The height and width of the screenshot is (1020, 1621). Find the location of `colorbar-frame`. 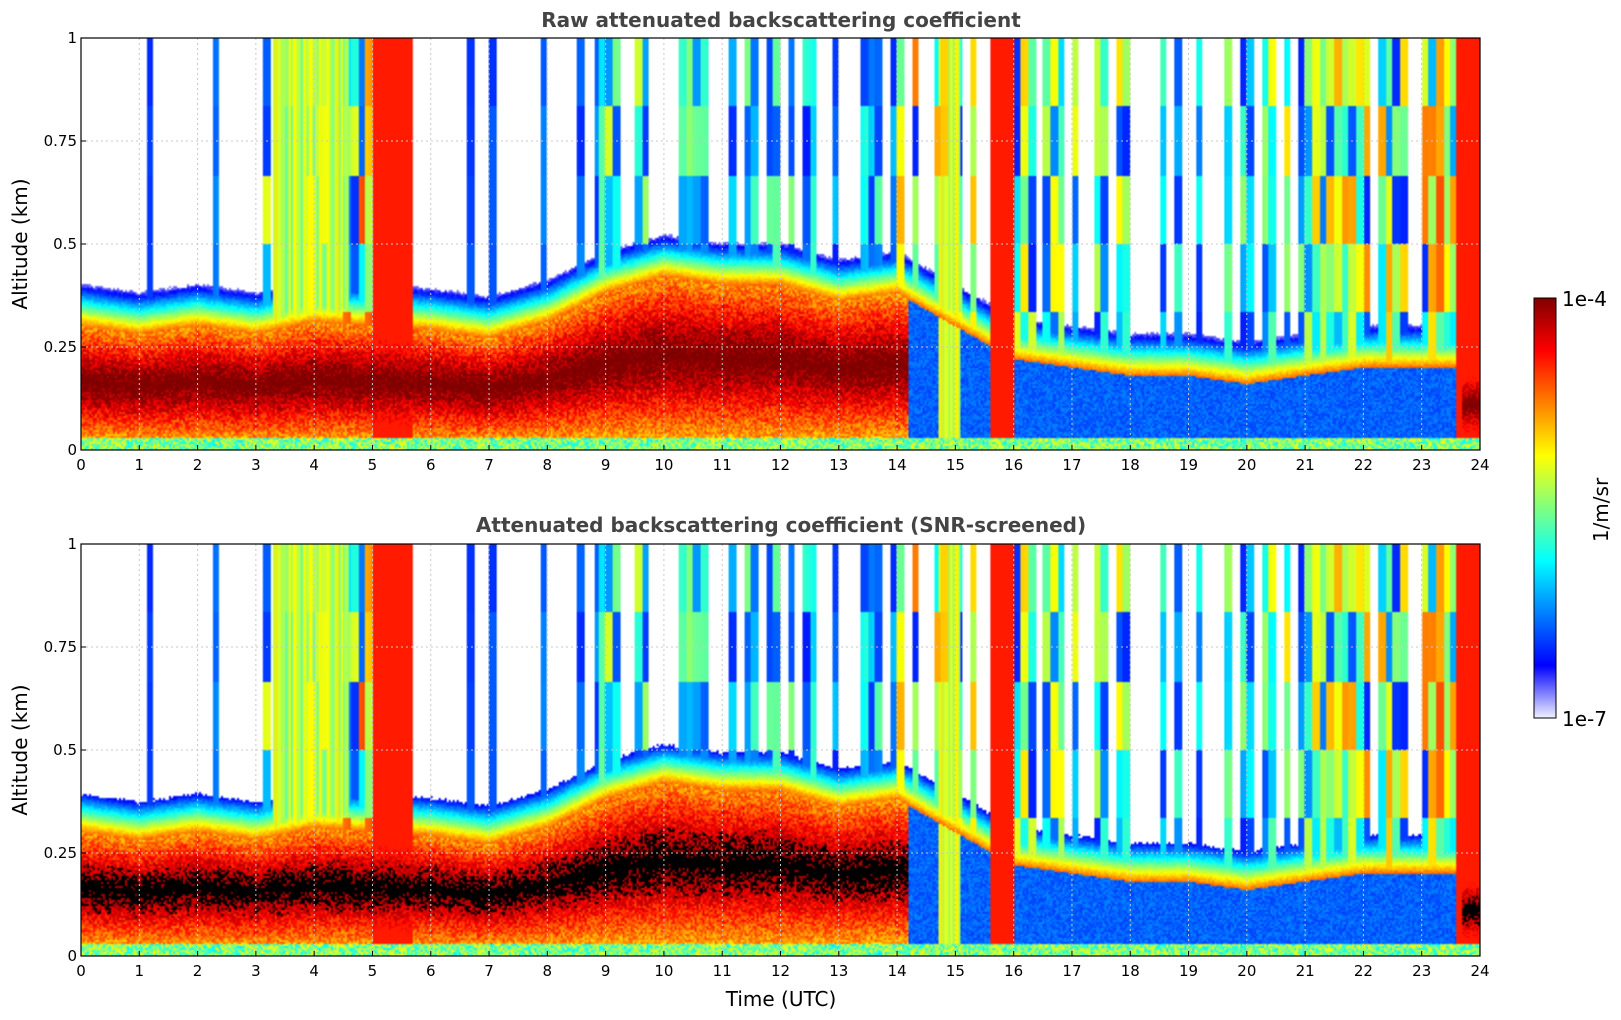

colorbar-frame is located at coordinates (1545, 508).